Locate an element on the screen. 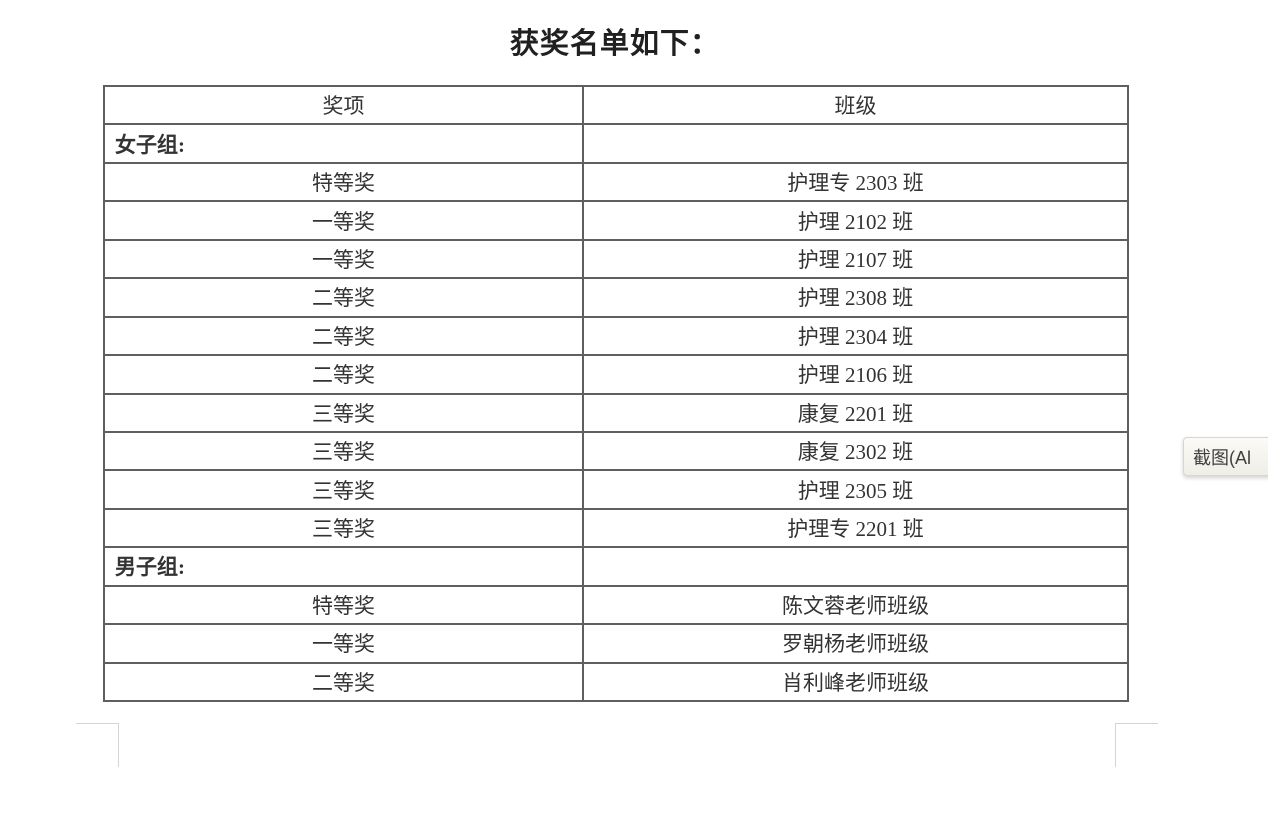  table-row: 三等奖 康复 2201 班 is located at coordinates (616, 412).